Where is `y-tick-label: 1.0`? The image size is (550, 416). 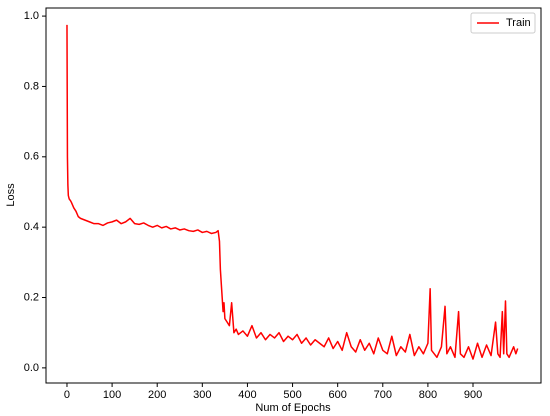 y-tick-label: 1.0 is located at coordinates (31, 16).